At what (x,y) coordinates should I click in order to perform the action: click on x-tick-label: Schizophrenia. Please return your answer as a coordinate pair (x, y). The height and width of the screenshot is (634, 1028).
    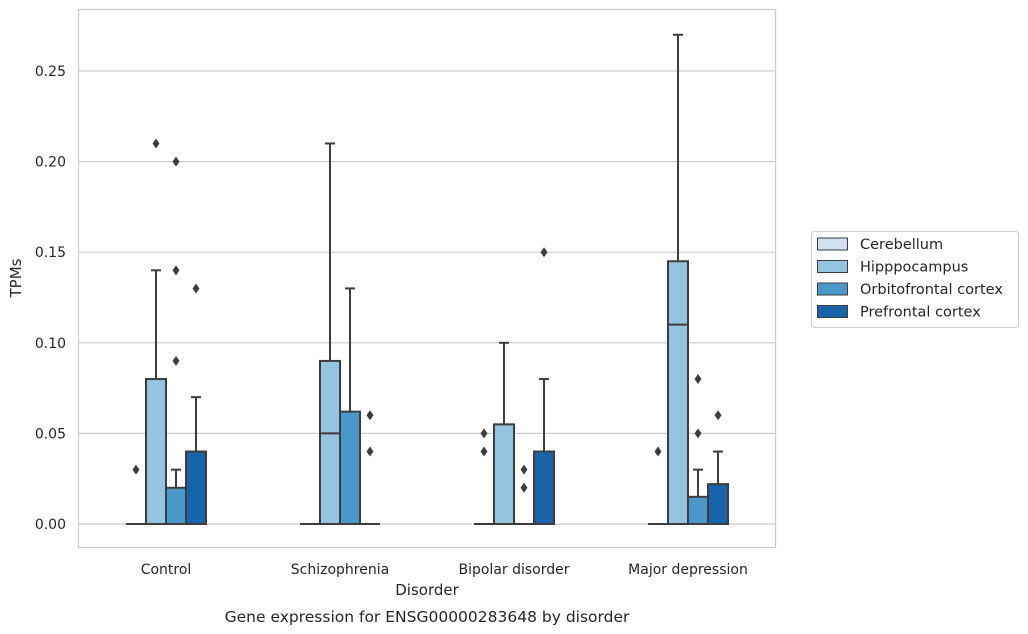
    Looking at the image, I should click on (340, 570).